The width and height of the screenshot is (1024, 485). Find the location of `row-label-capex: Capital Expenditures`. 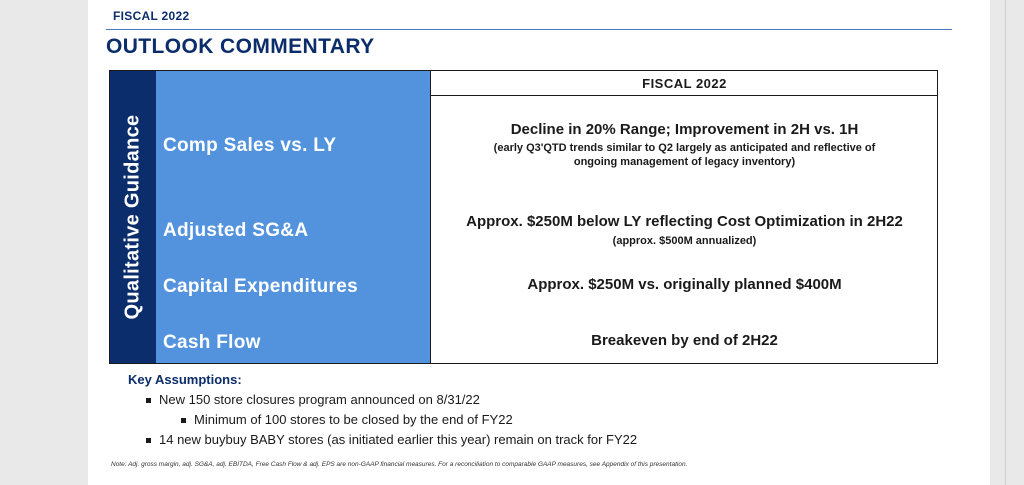

row-label-capex: Capital Expenditures is located at coordinates (260, 286).